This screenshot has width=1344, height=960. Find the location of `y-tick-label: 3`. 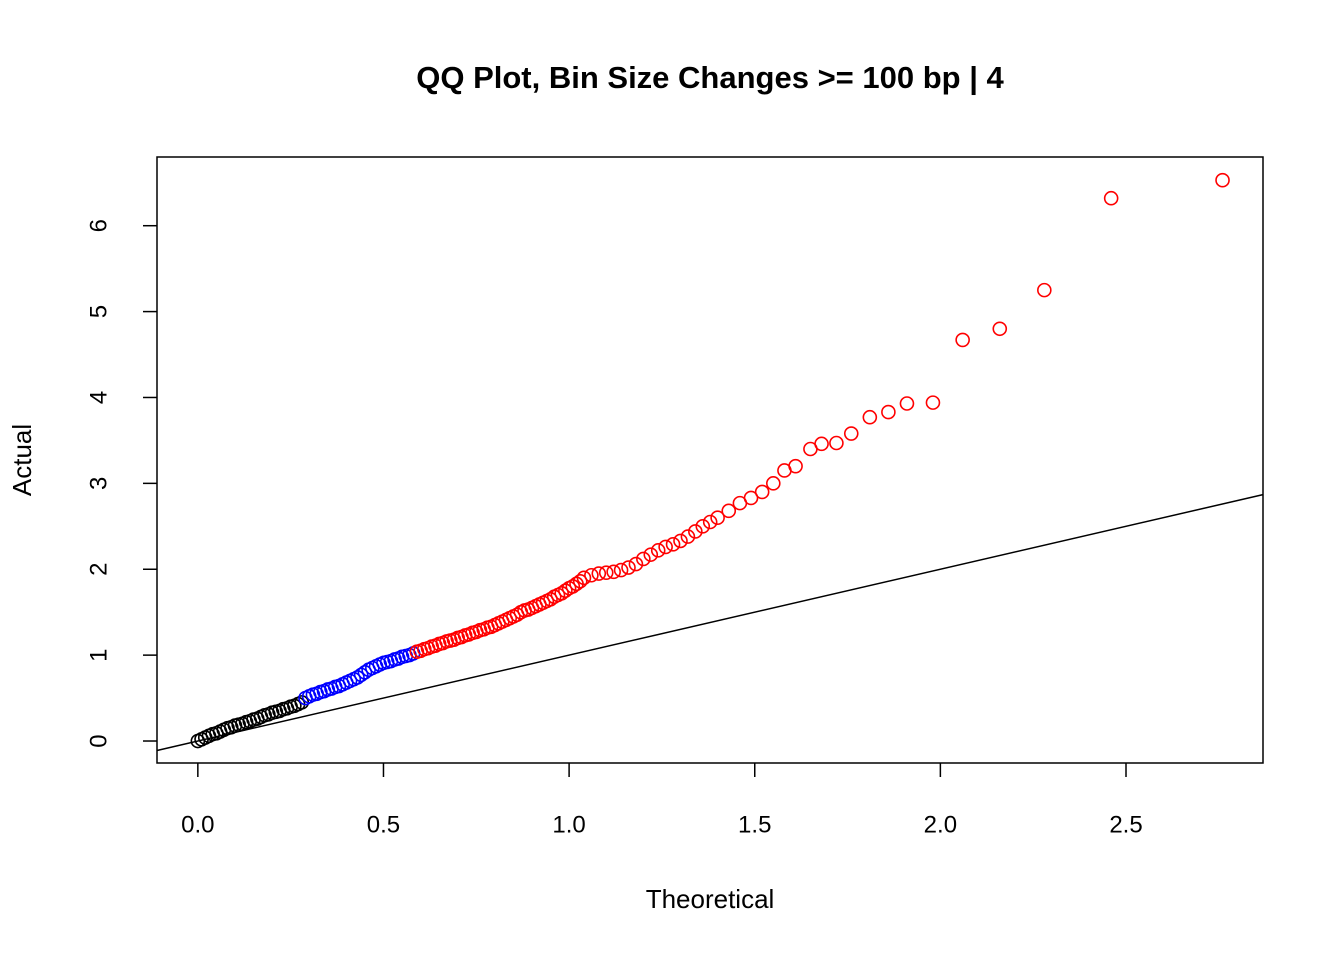

y-tick-label: 3 is located at coordinates (98, 483).